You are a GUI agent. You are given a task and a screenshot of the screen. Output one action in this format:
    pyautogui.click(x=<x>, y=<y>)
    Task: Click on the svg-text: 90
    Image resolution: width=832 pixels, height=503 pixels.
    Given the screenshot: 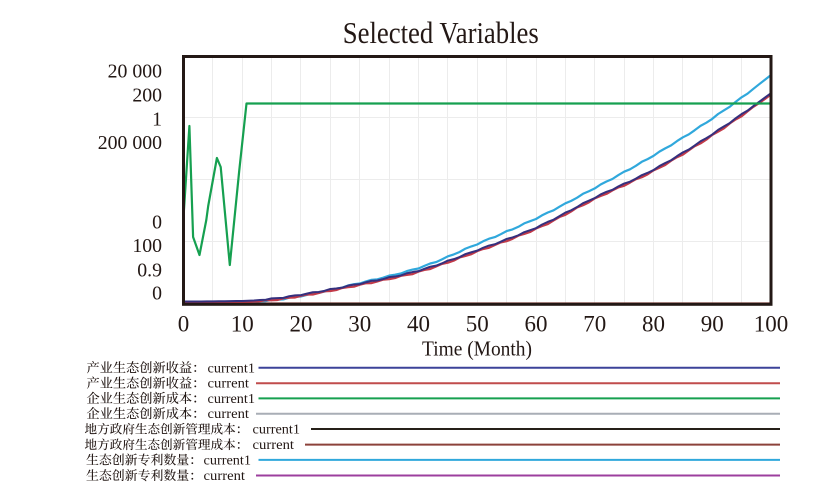 What is the action you would take?
    pyautogui.click(x=712, y=324)
    